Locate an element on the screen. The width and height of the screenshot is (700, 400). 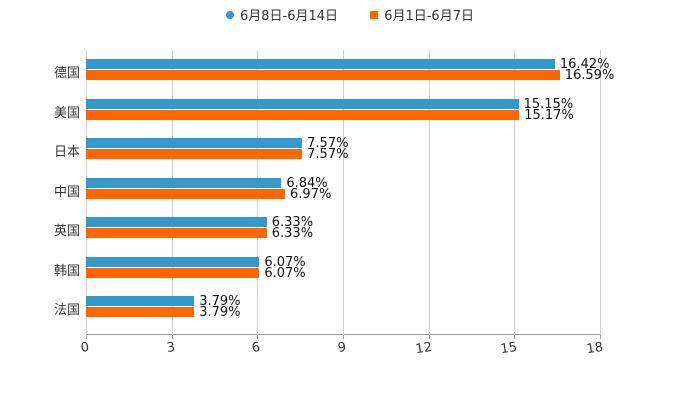
y-category-label: 法国 is located at coordinates (66, 310).